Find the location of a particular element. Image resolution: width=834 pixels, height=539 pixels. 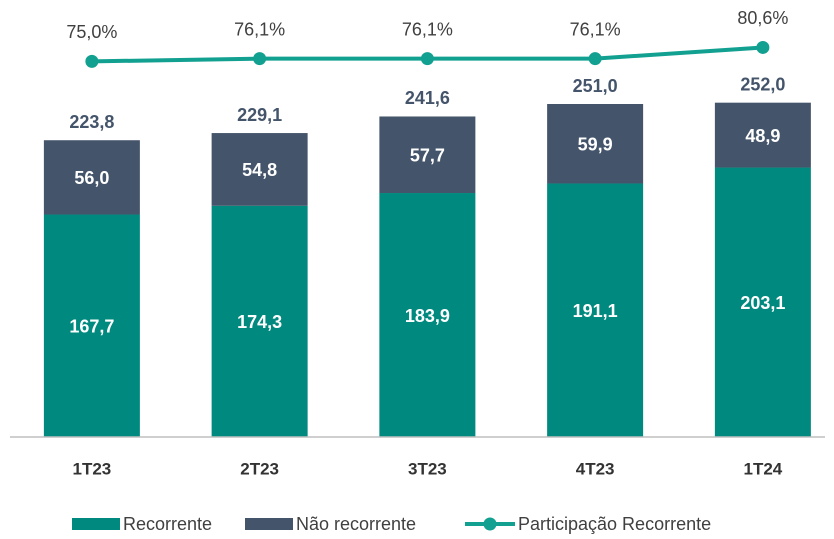

x-tick-label: 4T23 is located at coordinates (595, 468).